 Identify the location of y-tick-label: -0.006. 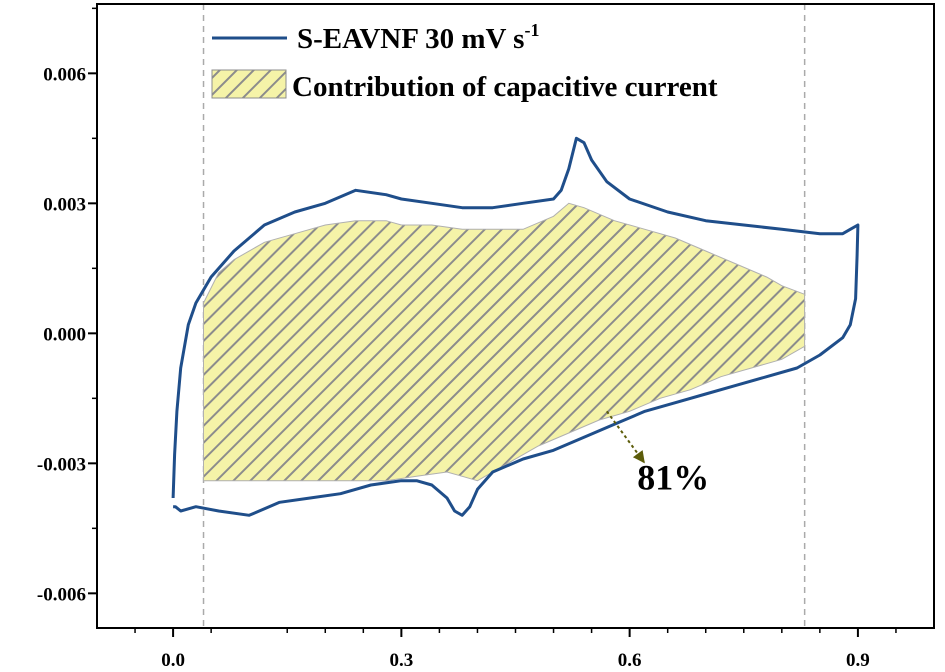
(61, 594).